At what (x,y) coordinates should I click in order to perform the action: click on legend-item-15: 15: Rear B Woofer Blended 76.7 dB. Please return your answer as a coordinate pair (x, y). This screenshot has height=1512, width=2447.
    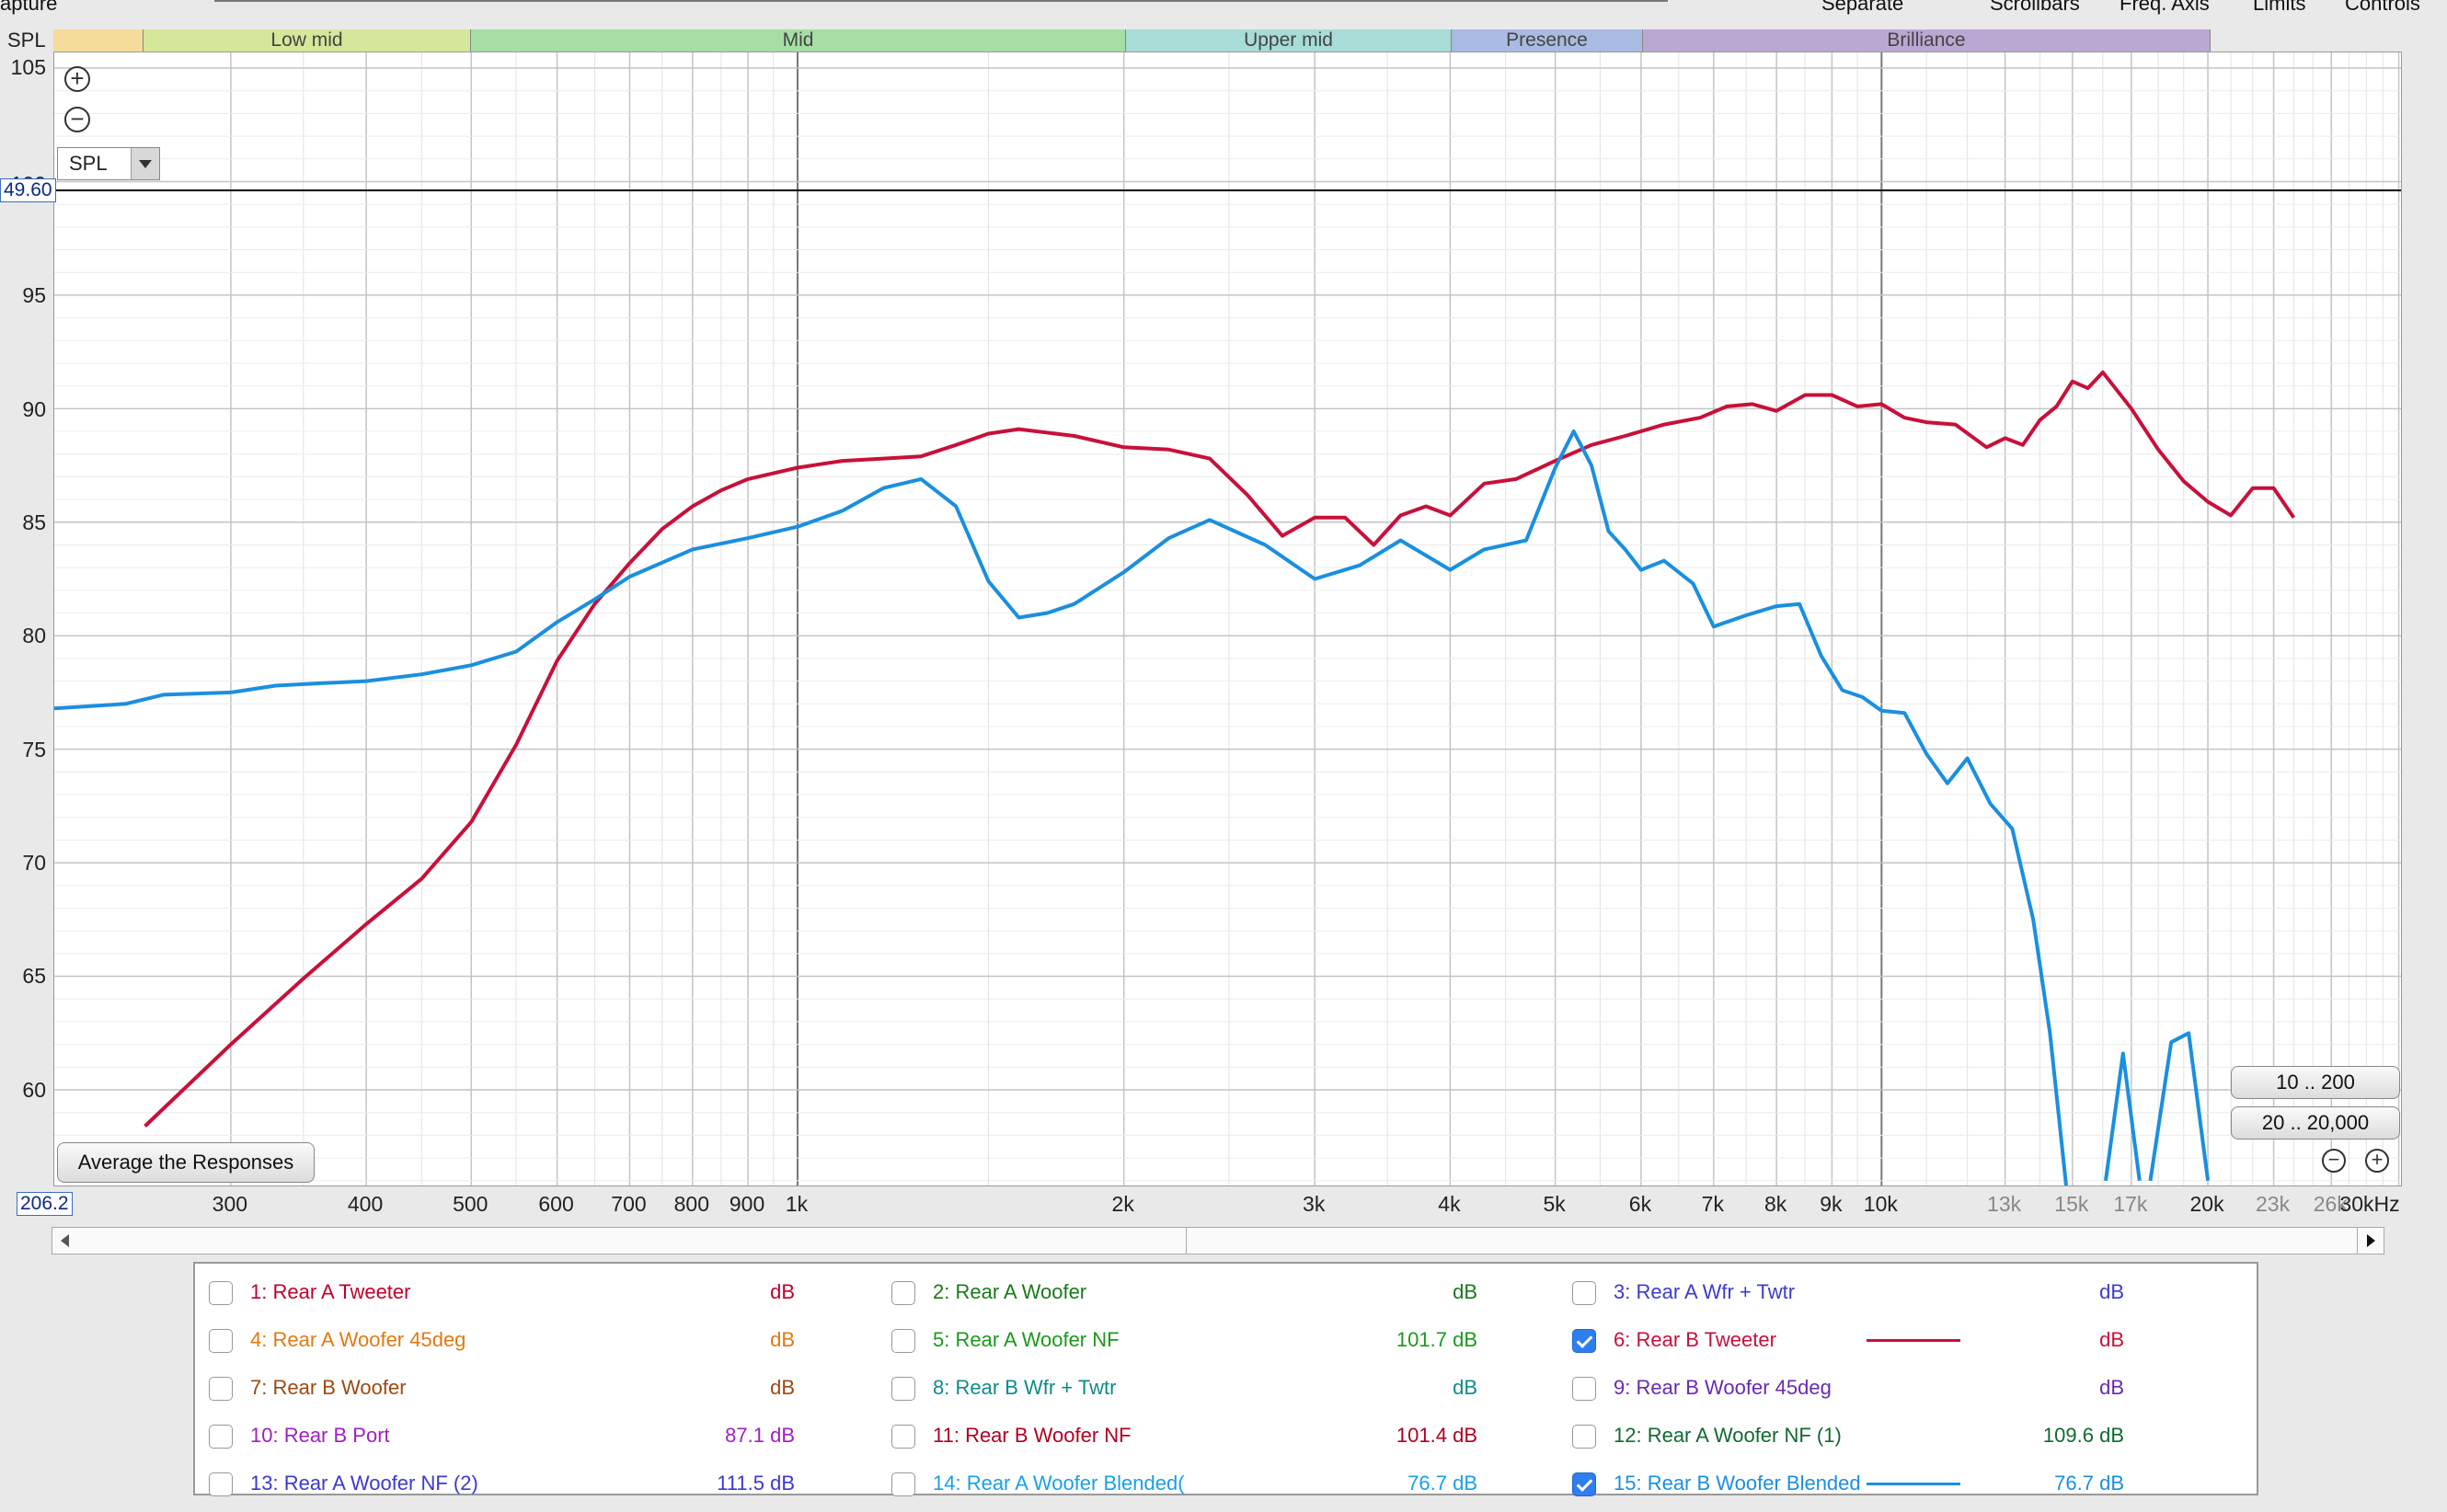
    Looking at the image, I should click on (1894, 1483).